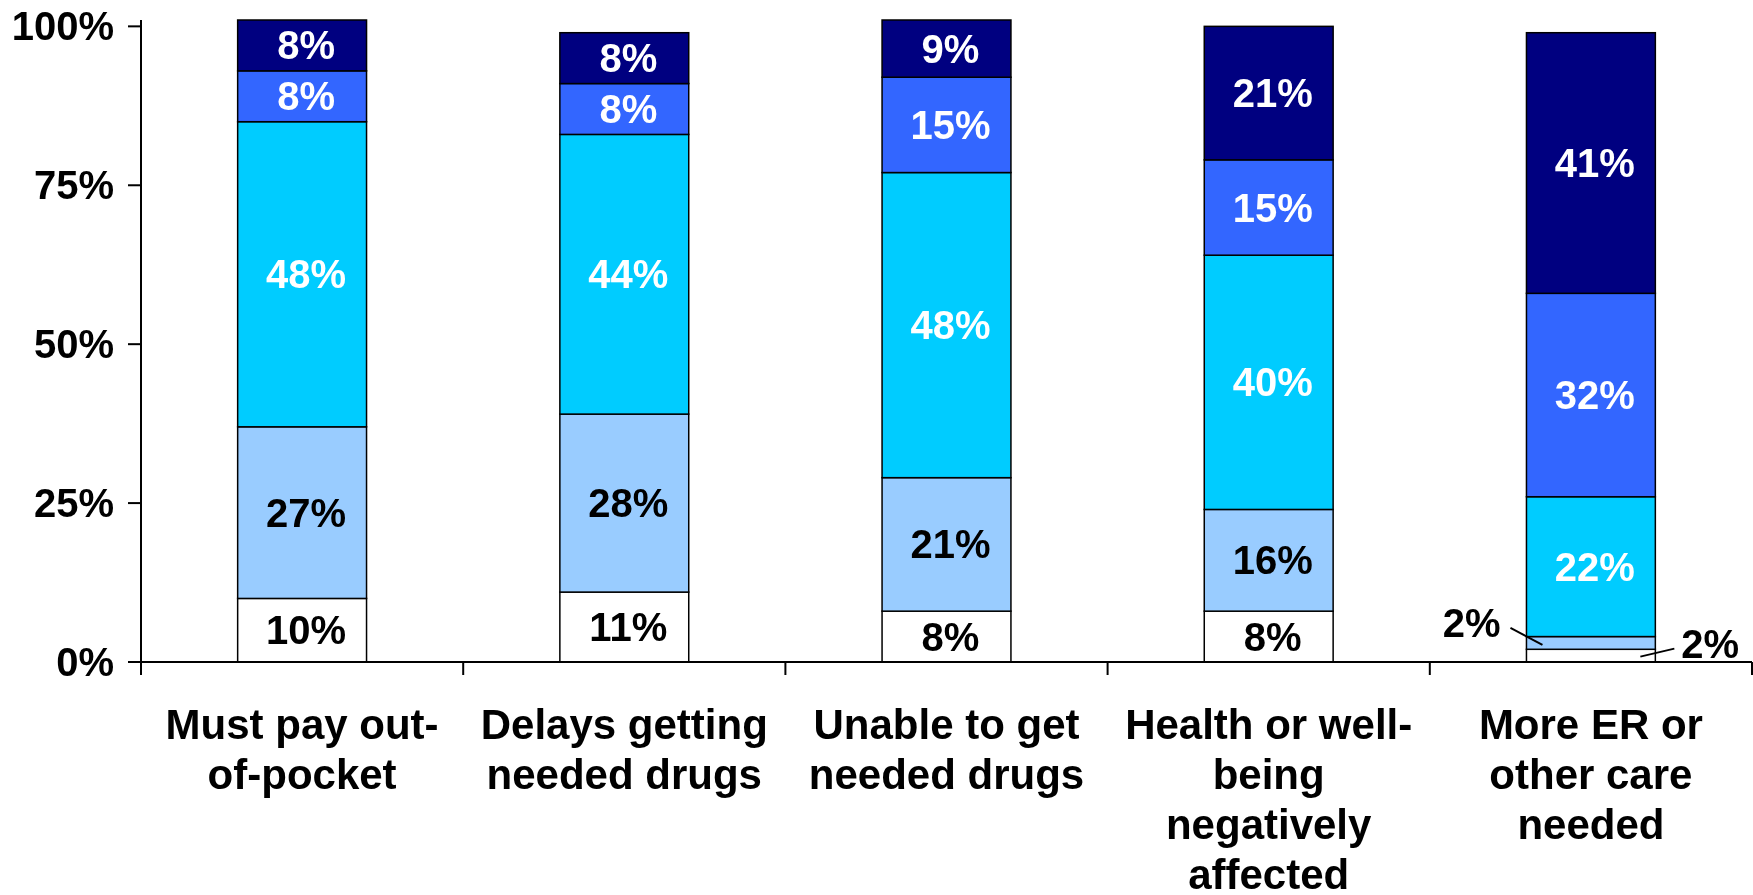 The height and width of the screenshot is (895, 1753). Describe the element at coordinates (85, 662) in the screenshot. I see `y-tick-label: 0%` at that location.